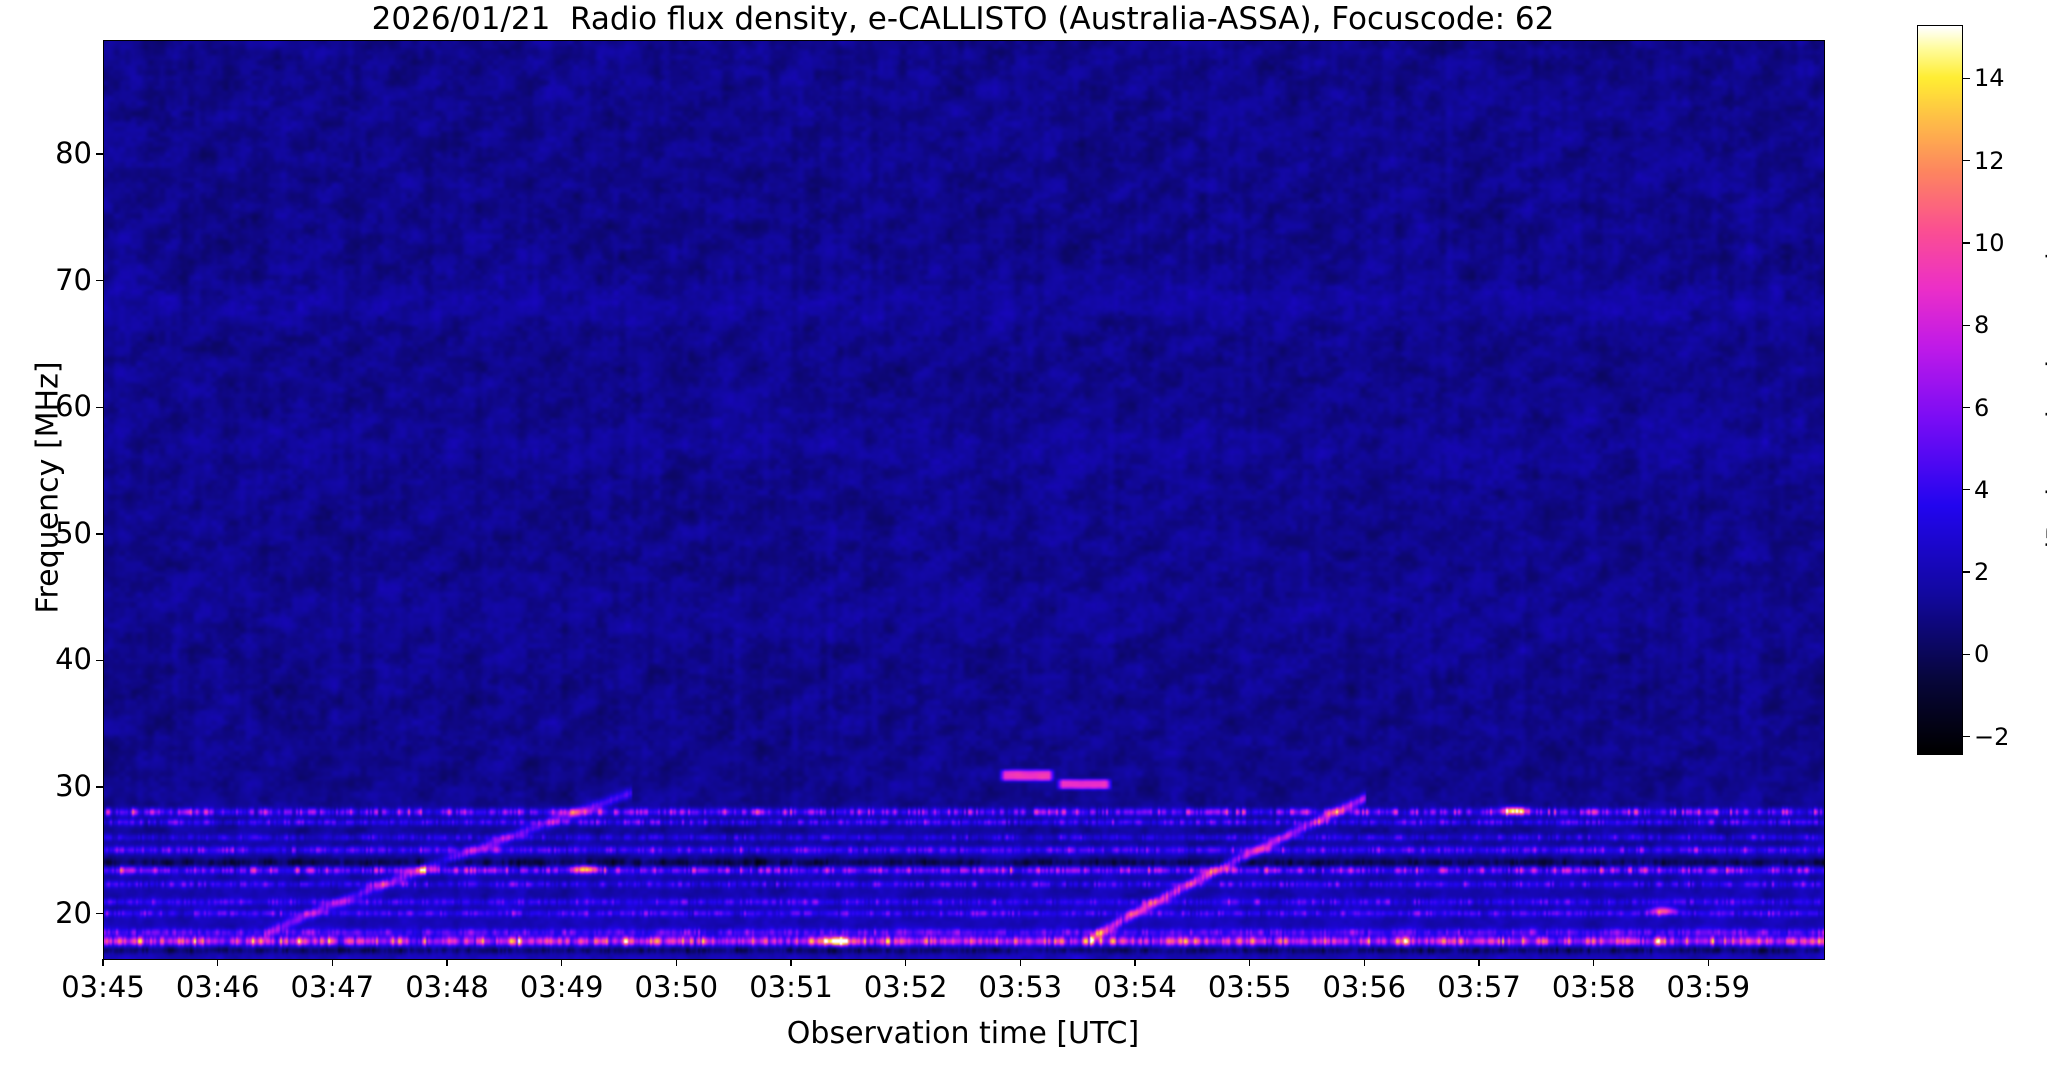  What do you see at coordinates (905, 987) in the screenshot?
I see `x-tick-label: 03:52` at bounding box center [905, 987].